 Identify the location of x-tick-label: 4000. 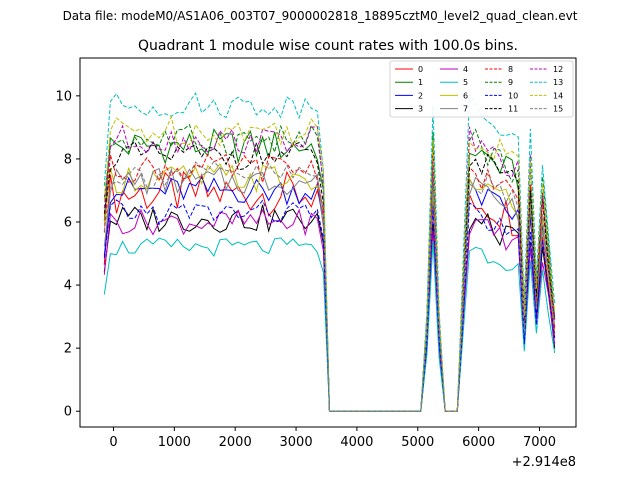
(356, 442).